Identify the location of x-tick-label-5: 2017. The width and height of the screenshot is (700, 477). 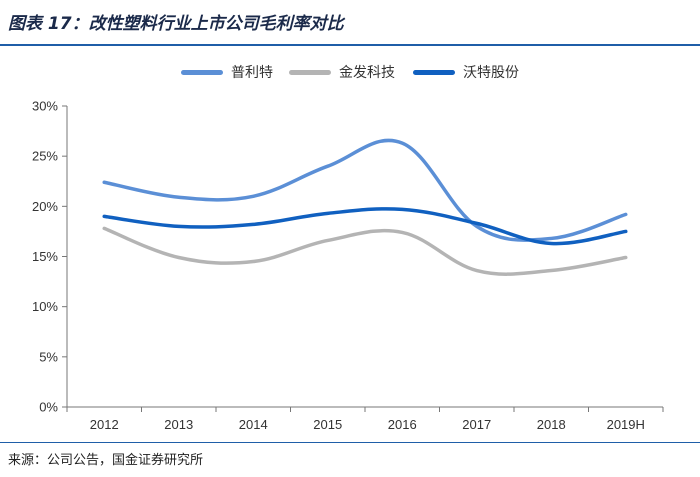
(476, 424).